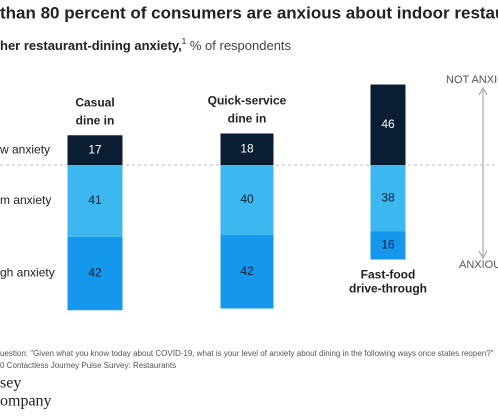 This screenshot has height=416, width=498. What do you see at coordinates (25, 200) in the screenshot?
I see `series-label: m anxiety` at bounding box center [25, 200].